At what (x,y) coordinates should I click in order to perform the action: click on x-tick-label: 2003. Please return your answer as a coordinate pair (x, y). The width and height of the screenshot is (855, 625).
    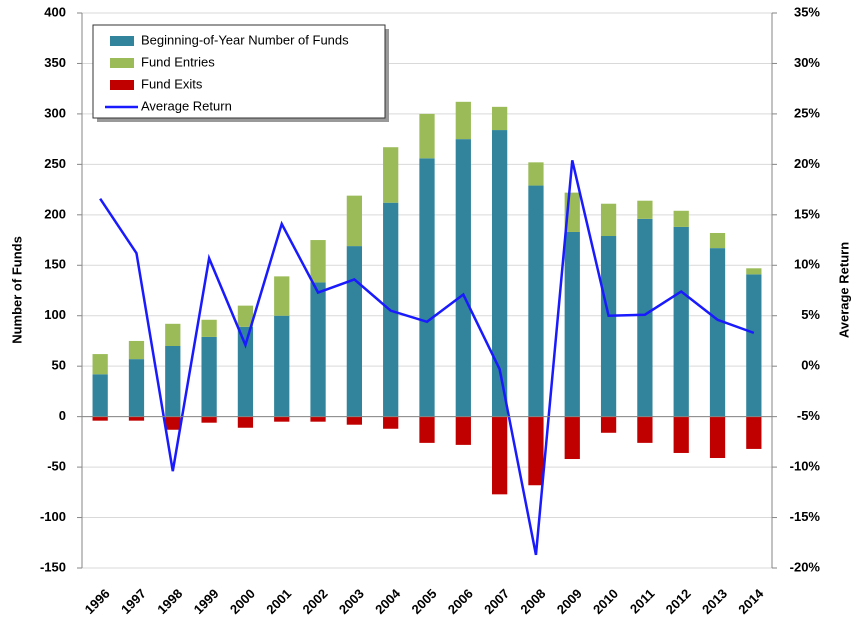
    Looking at the image, I should click on (351, 601).